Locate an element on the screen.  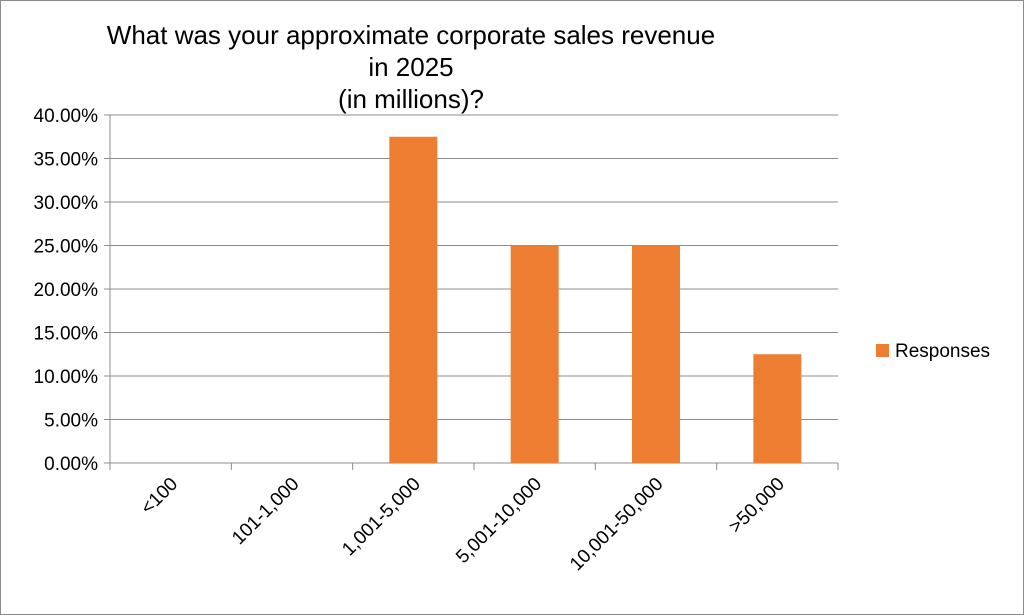
y-tick-label: 5.00% is located at coordinates (71, 421).